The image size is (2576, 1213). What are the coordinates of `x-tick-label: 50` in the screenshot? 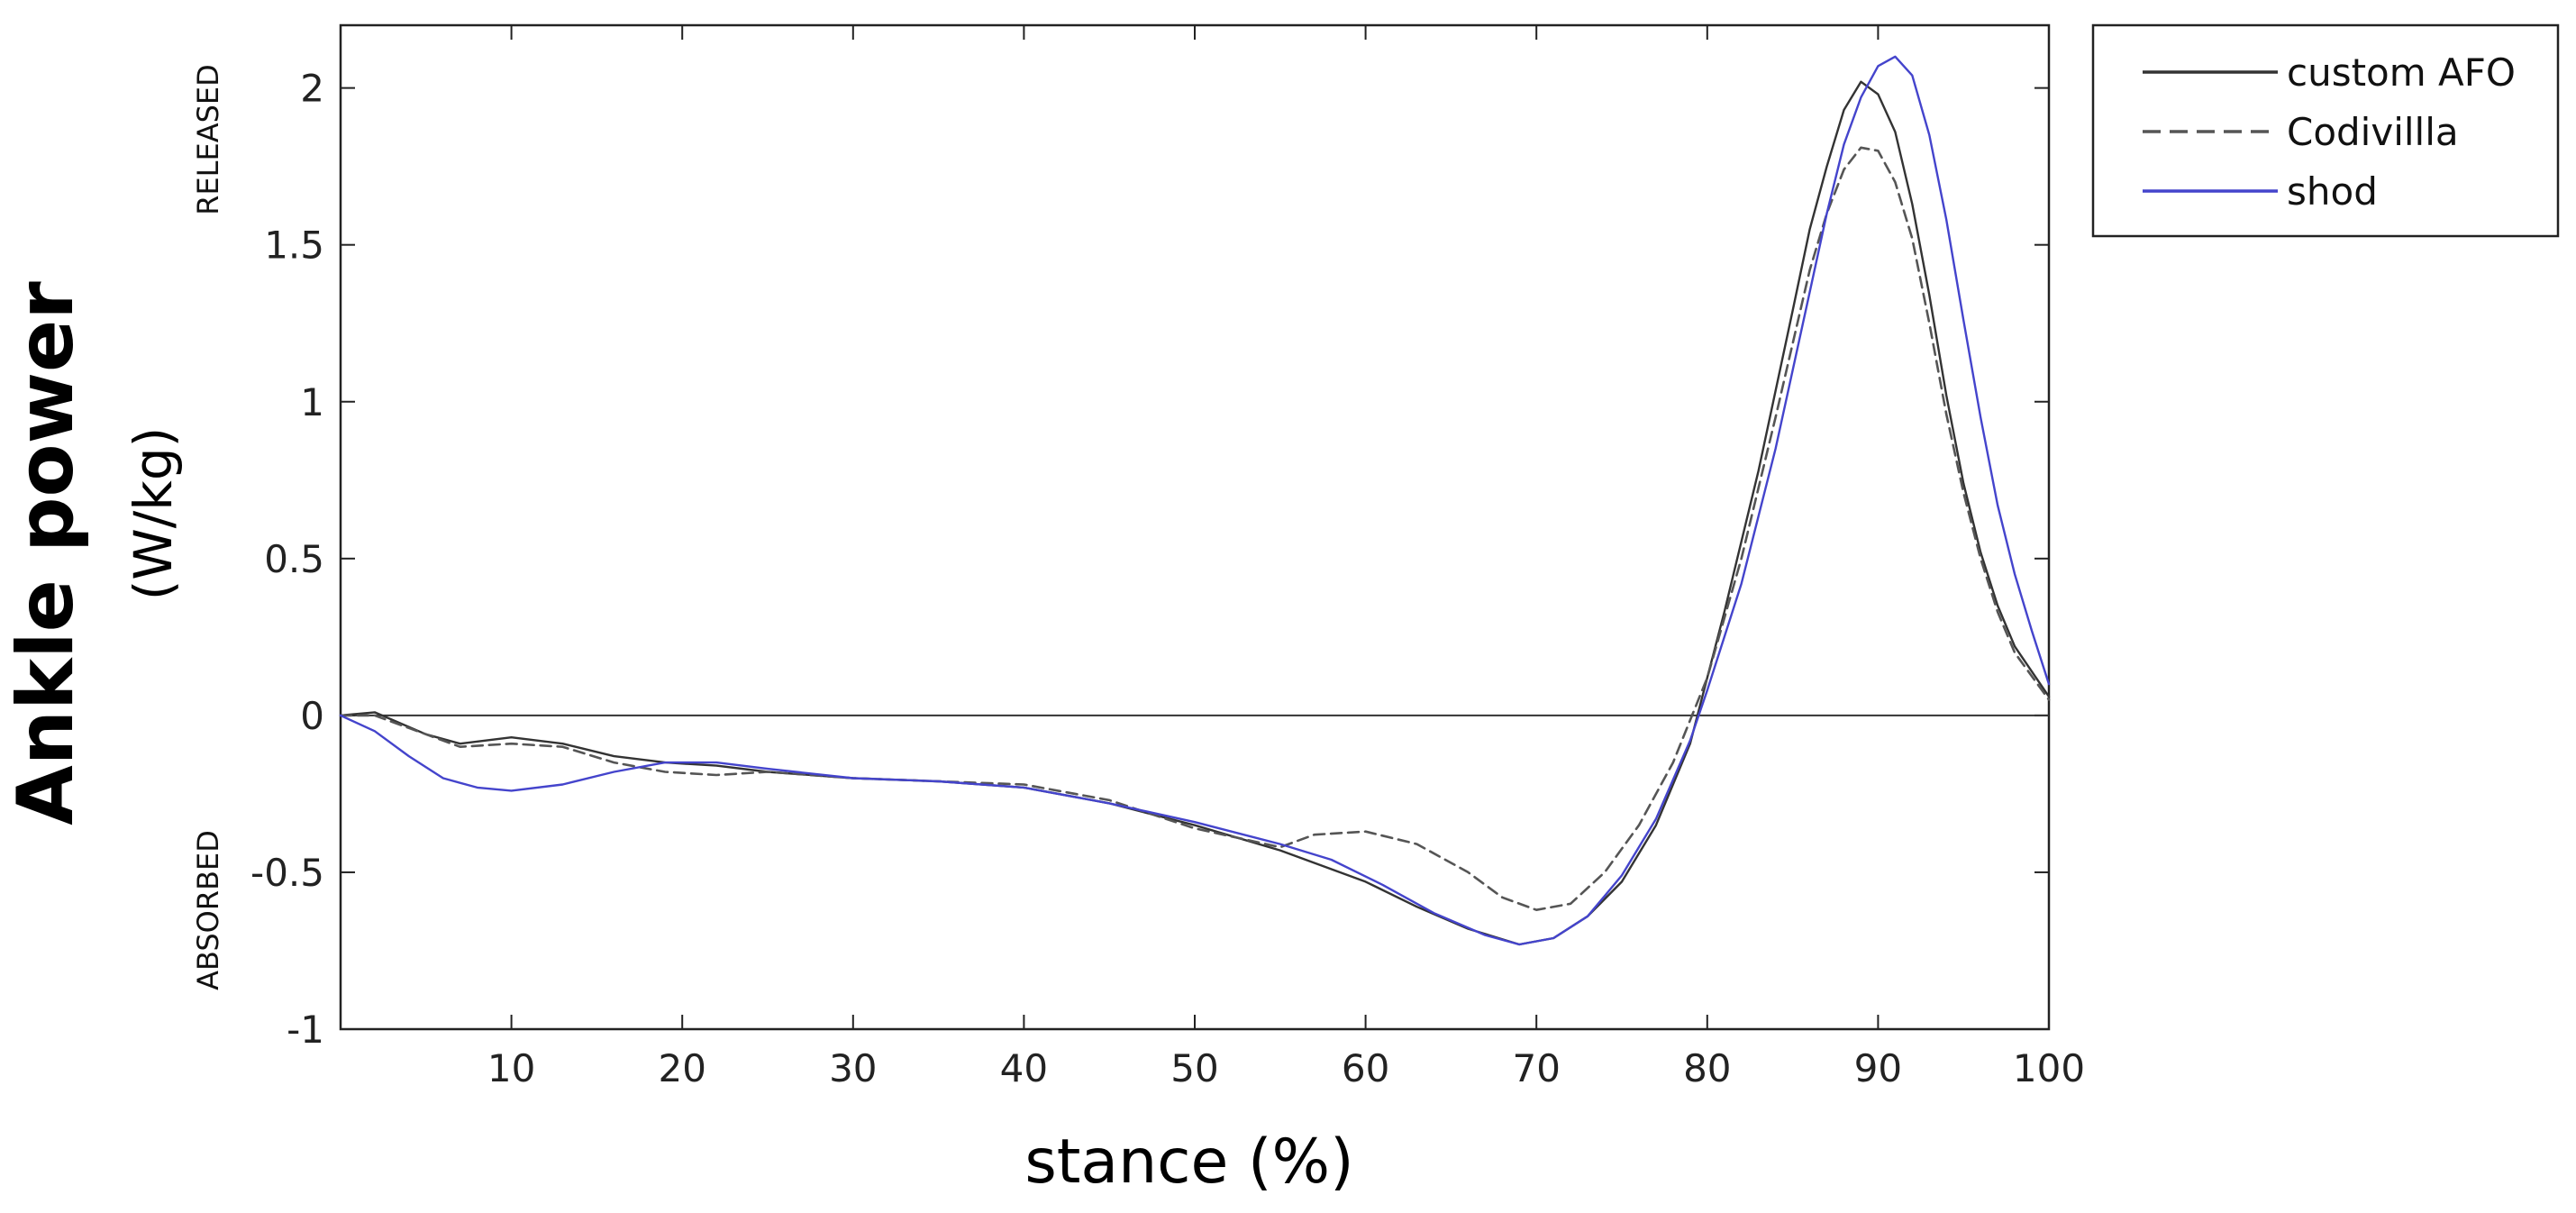 It's located at (1194, 1068).